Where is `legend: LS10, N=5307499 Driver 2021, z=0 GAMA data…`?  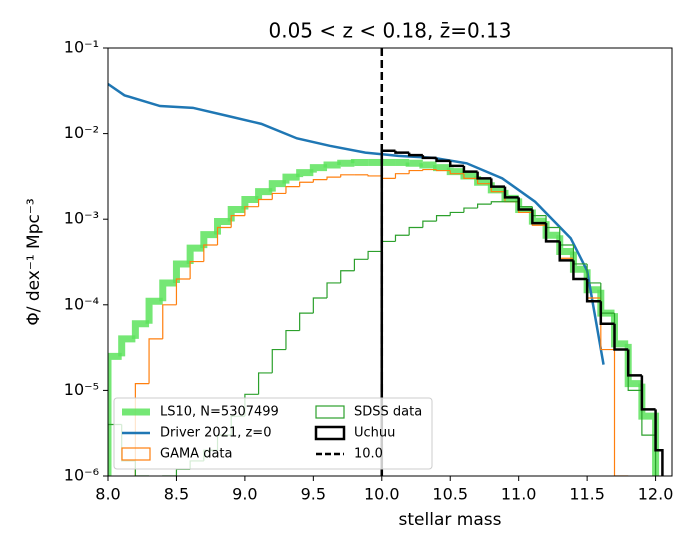 legend: LS10, N=5307499 Driver 2021, z=0 GAMA data… is located at coordinates (273, 433).